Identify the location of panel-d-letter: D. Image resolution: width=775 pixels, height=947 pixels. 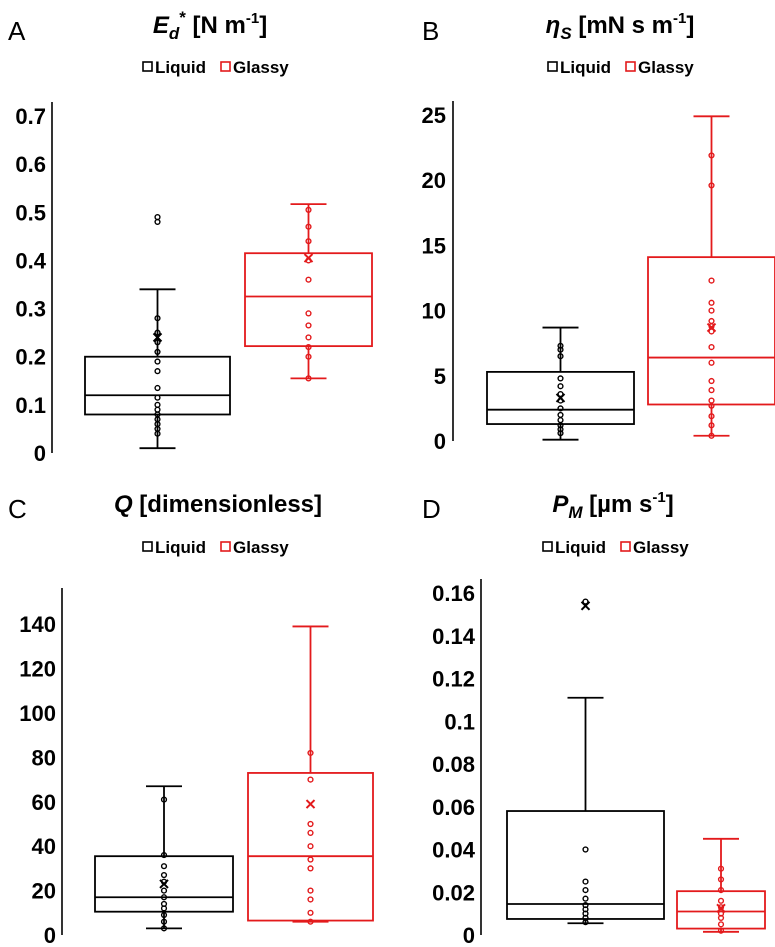
(431, 509).